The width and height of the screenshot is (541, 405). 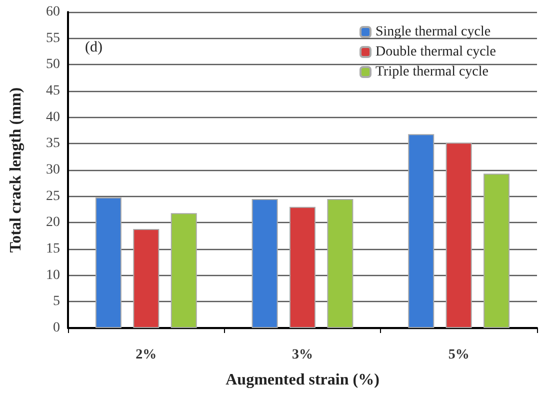 What do you see at coordinates (302, 355) in the screenshot?
I see `x-tick-label: 3%` at bounding box center [302, 355].